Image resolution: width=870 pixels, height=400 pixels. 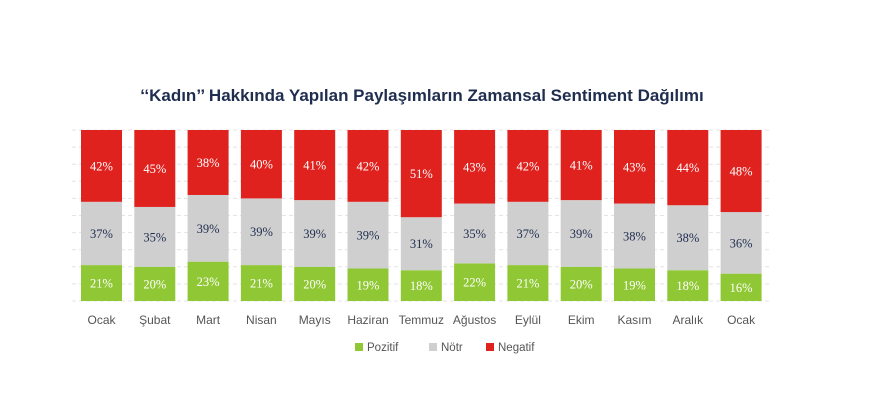 What do you see at coordinates (261, 320) in the screenshot?
I see `category-label: Nisan` at bounding box center [261, 320].